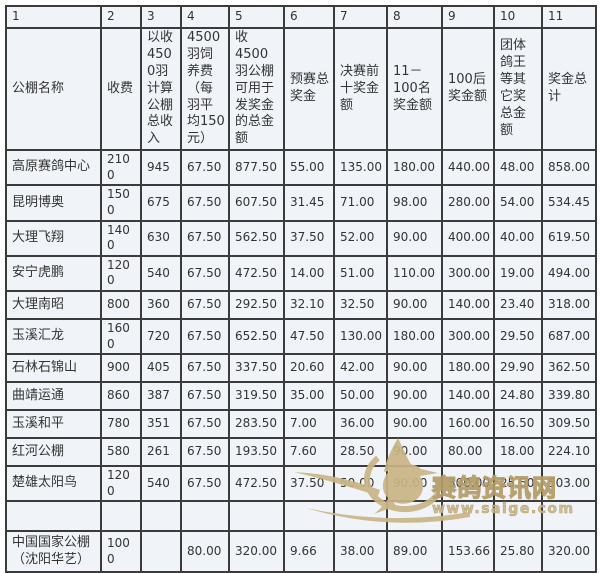 The height and width of the screenshot is (573, 600). Describe the element at coordinates (256, 551) in the screenshot. I see `value-cell: 320.00` at that location.